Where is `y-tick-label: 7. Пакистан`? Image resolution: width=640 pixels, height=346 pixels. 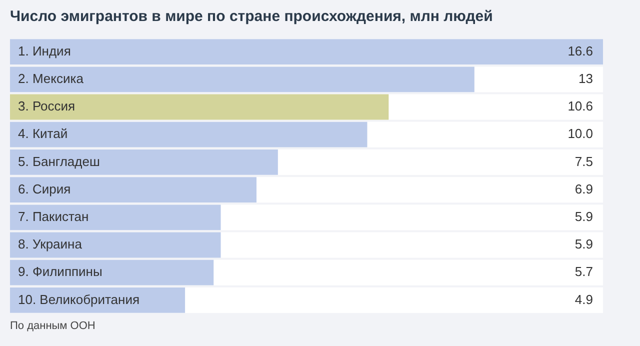
y-tick-label: 7. Пакистан is located at coordinates (53, 216).